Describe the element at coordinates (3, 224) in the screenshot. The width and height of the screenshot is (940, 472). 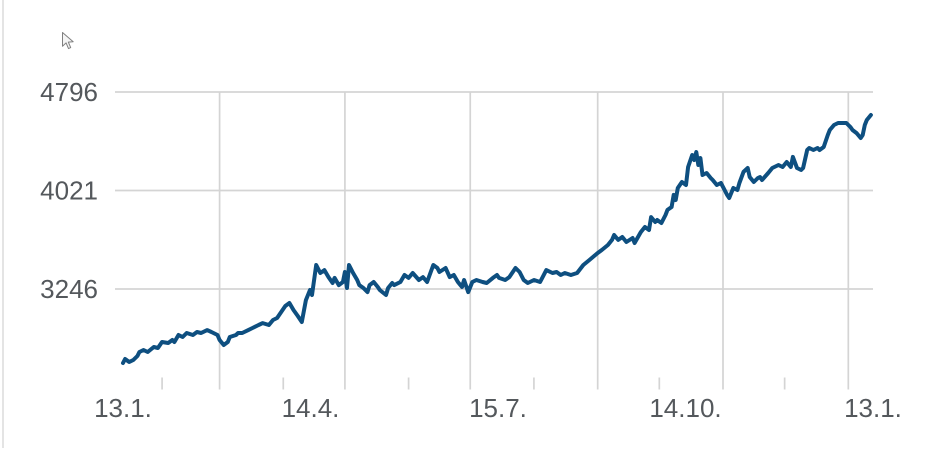
I see `window-edge-line` at that location.